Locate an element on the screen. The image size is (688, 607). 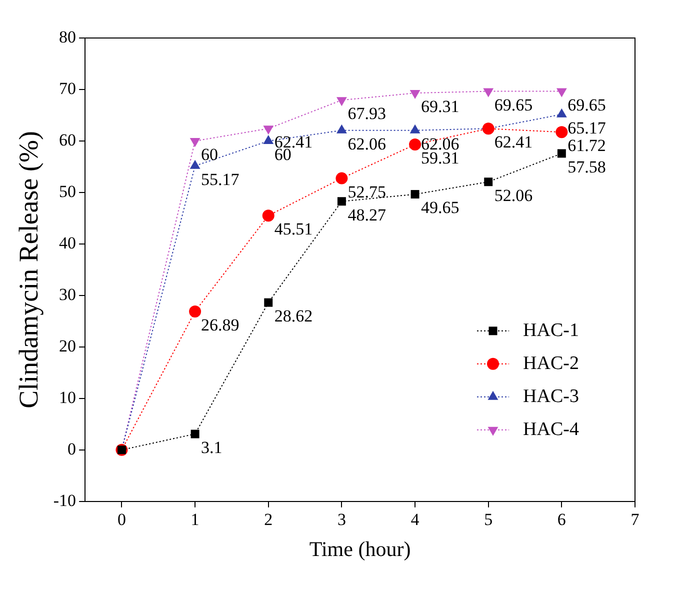
data-label: 69.31 is located at coordinates (440, 106).